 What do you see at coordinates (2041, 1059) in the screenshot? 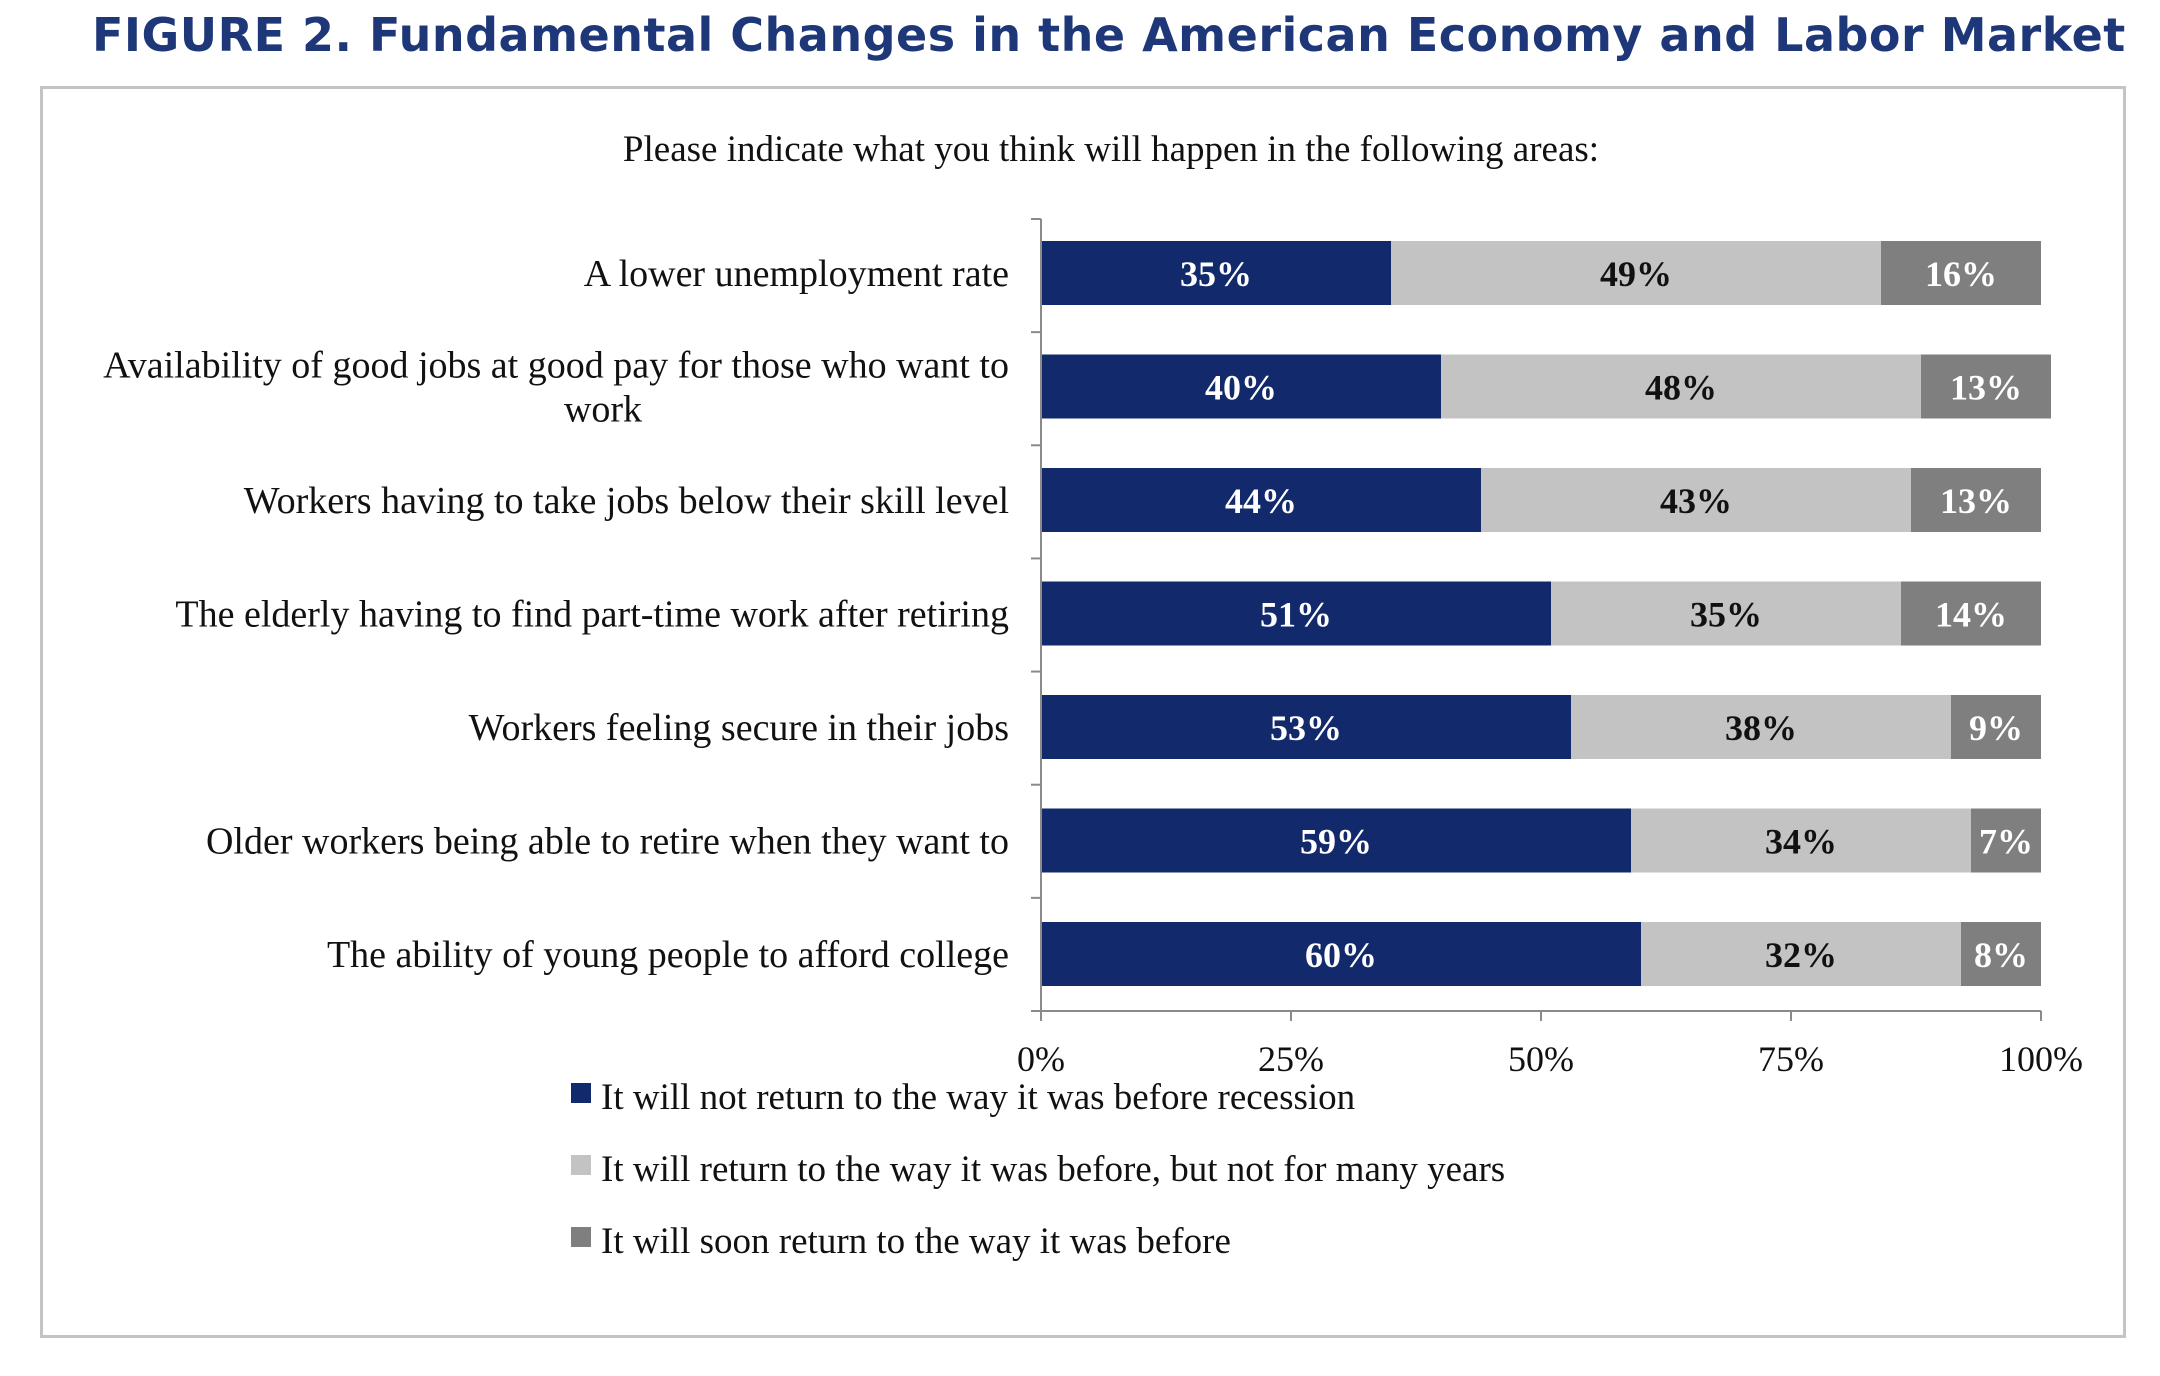
I see `x-tick-label: 100%` at bounding box center [2041, 1059].